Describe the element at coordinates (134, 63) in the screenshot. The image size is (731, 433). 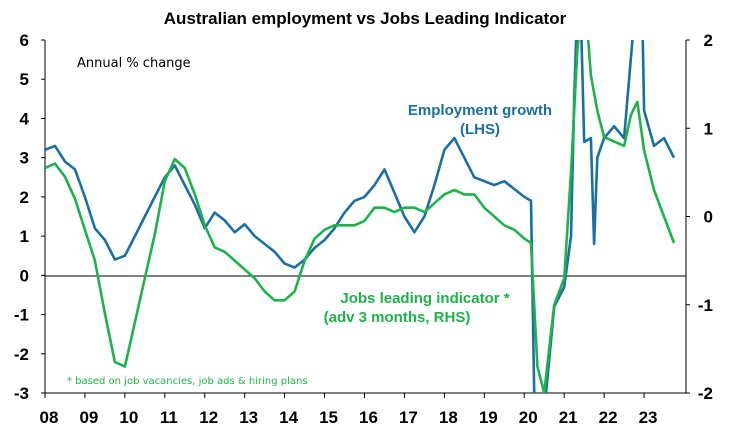
I see `unit-note: Annual % change` at that location.